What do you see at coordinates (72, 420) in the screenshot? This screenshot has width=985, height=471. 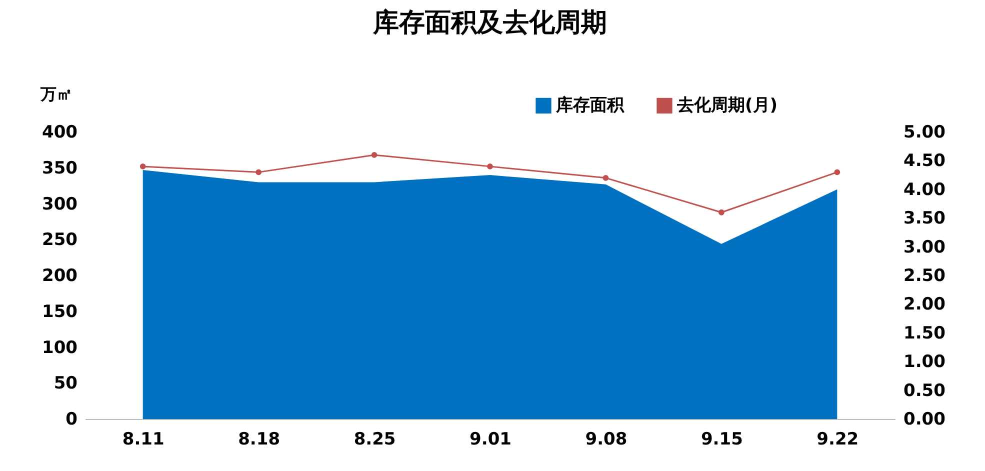 I see `y-tick-label: 0` at bounding box center [72, 420].